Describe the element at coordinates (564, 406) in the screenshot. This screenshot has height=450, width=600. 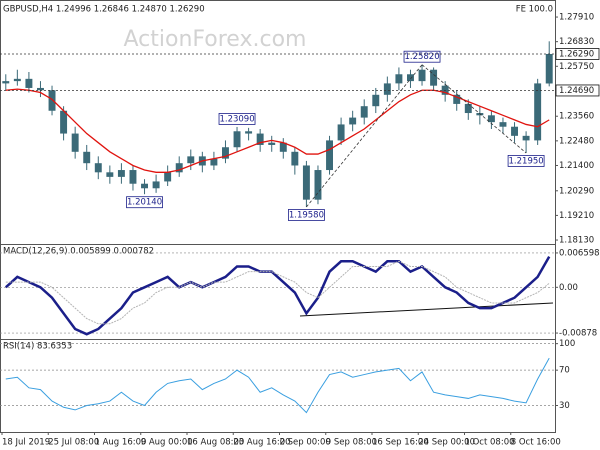
I see `y-tick-label: 30` at that location.